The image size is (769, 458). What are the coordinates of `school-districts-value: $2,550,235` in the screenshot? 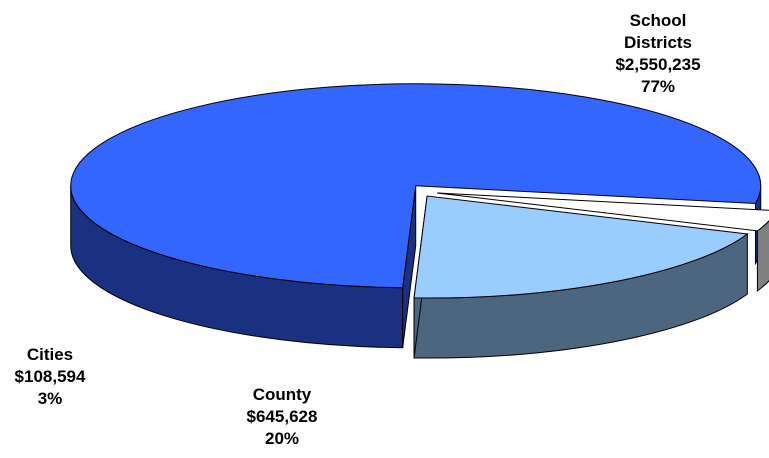 It's located at (658, 64).